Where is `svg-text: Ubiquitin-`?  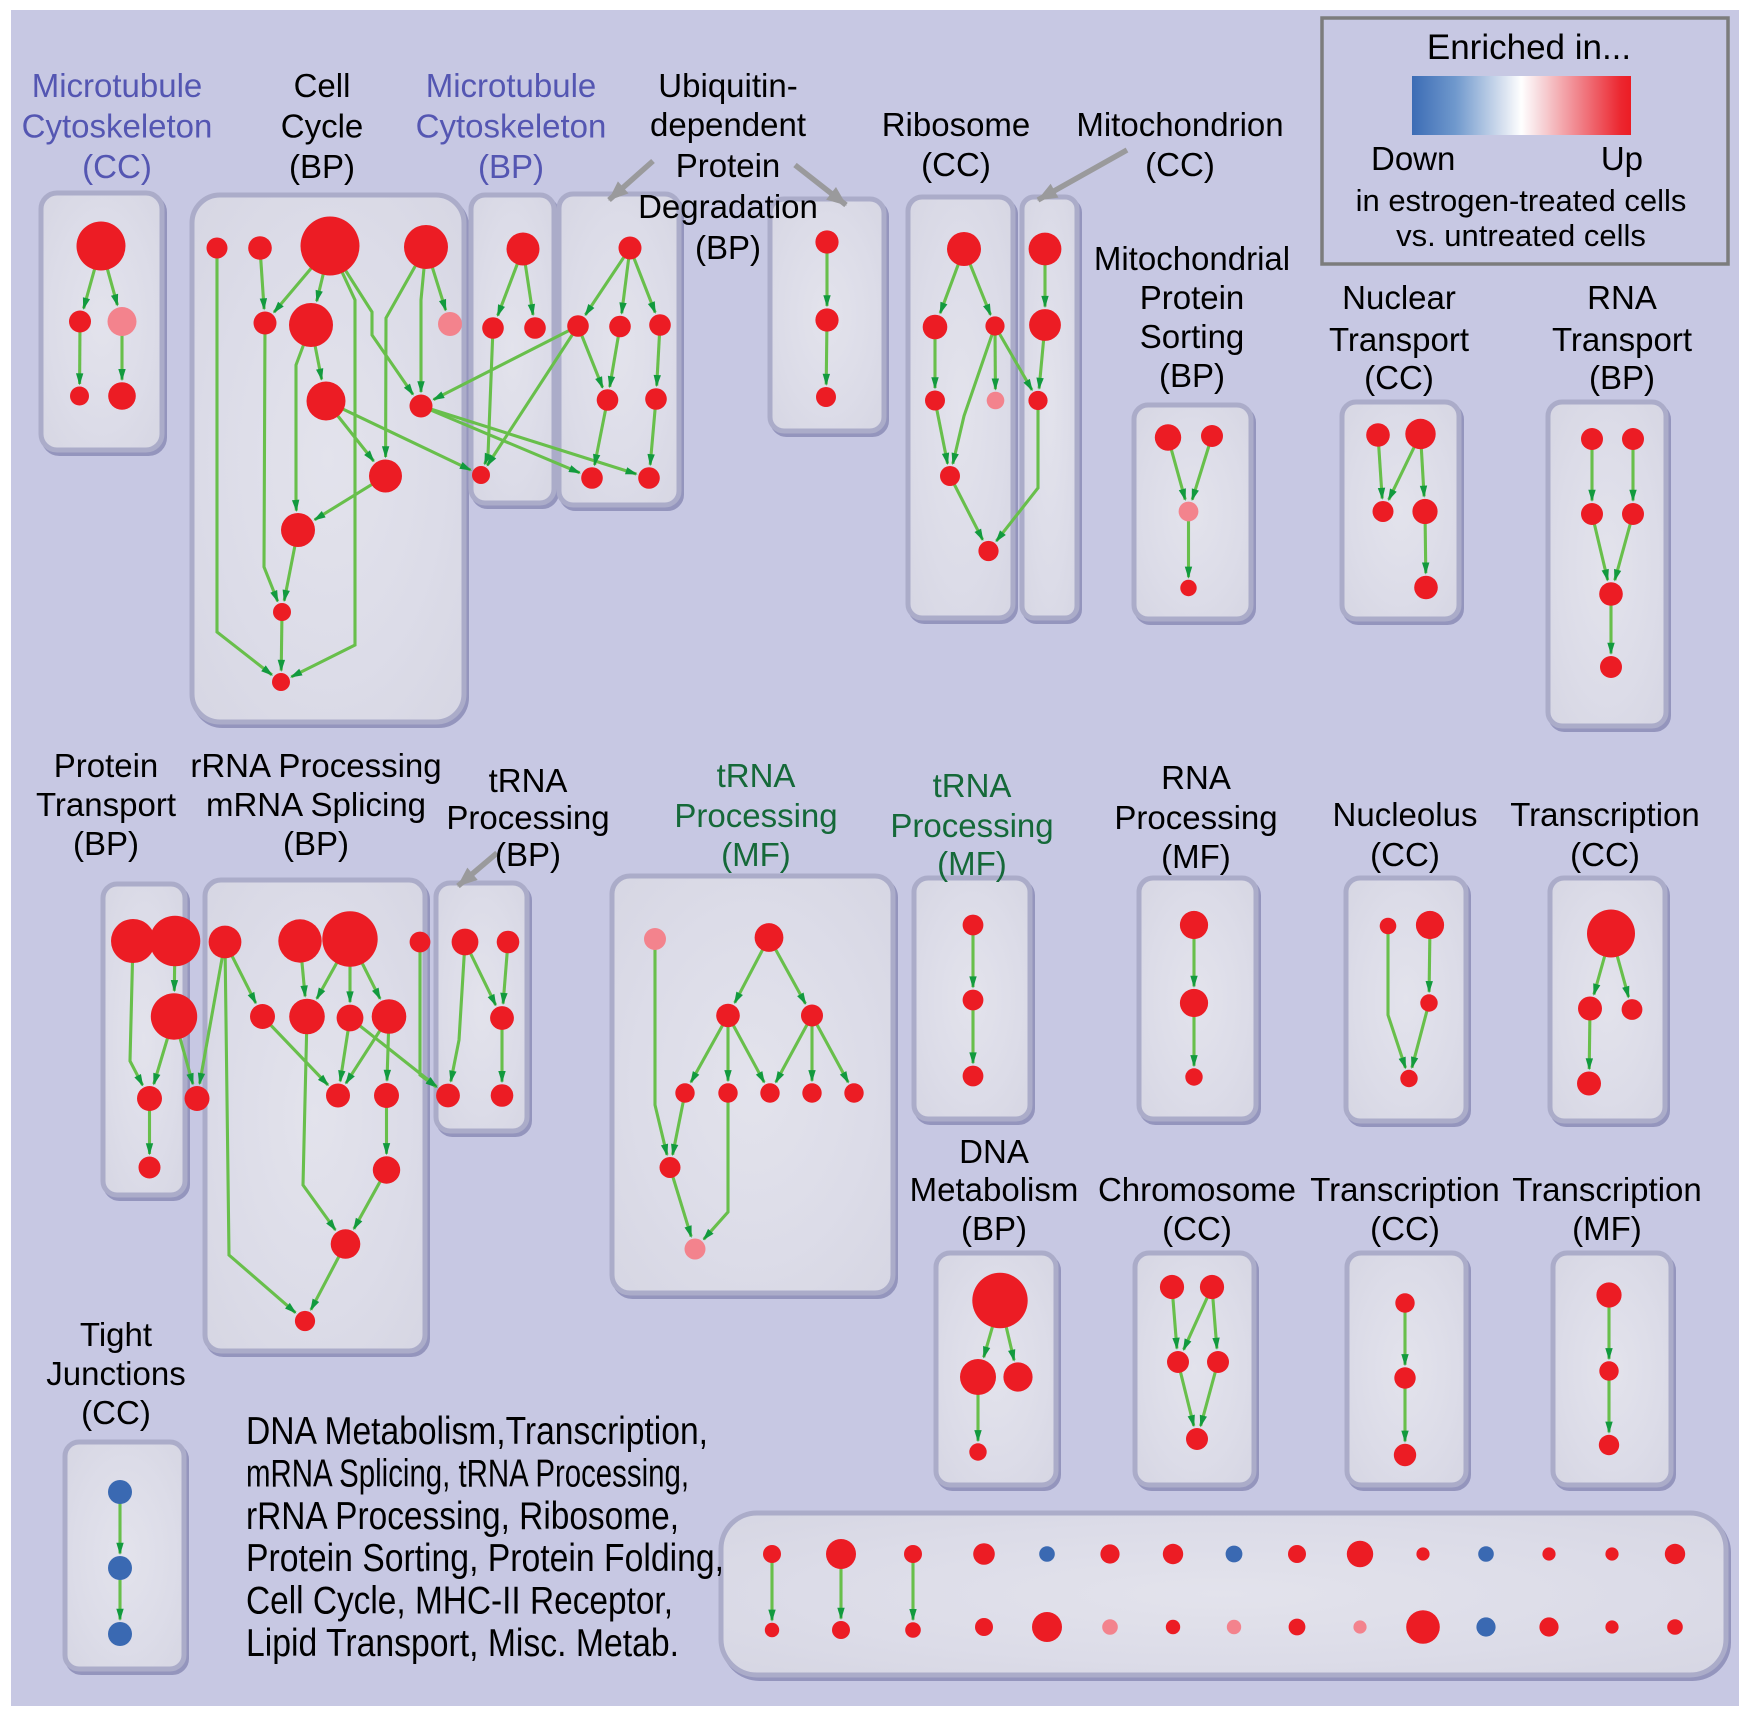 svg-text: Ubiquitin- is located at coordinates (727, 85).